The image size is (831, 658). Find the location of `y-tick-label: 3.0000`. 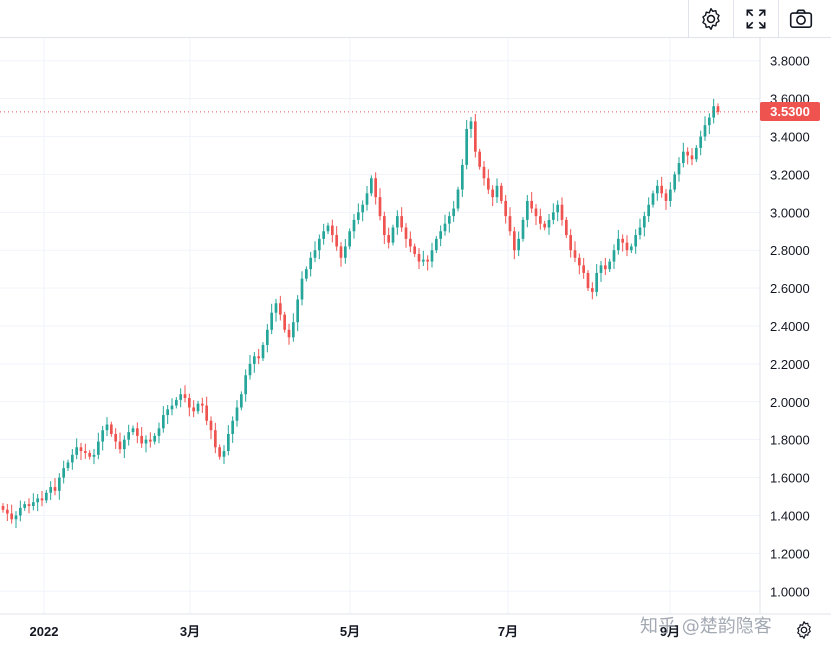

y-tick-label: 3.0000 is located at coordinates (790, 212).